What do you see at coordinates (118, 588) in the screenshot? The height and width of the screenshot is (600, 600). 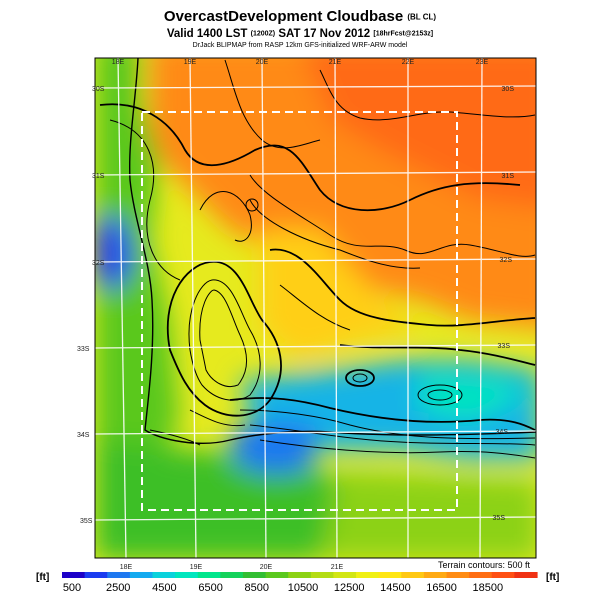 I see `colorbar-tick-label: 2500` at bounding box center [118, 588].